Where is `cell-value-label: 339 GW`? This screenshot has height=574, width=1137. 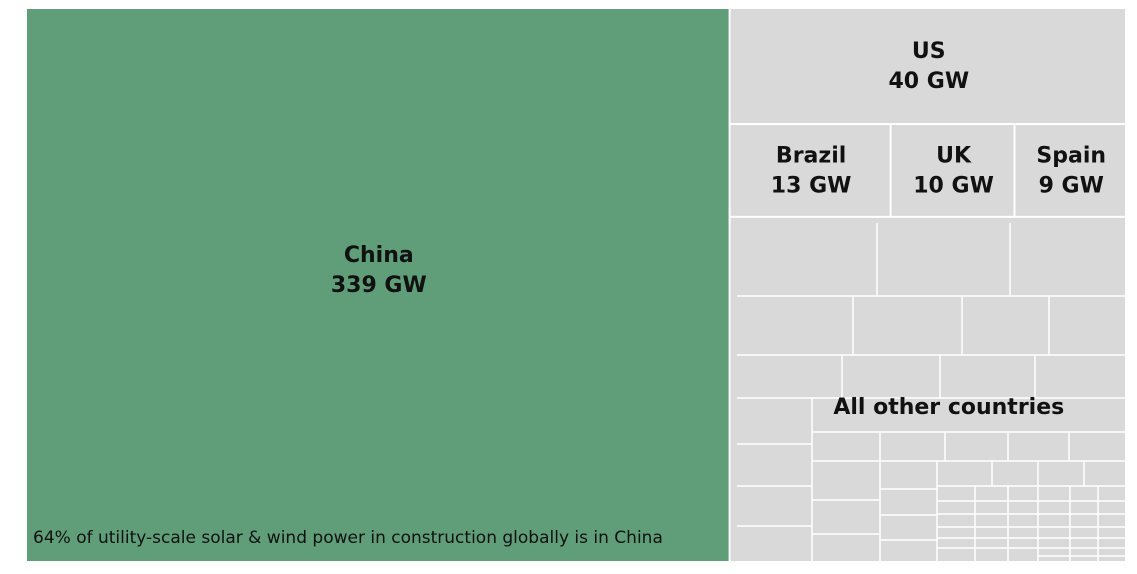
cell-value-label: 339 GW is located at coordinates (379, 285).